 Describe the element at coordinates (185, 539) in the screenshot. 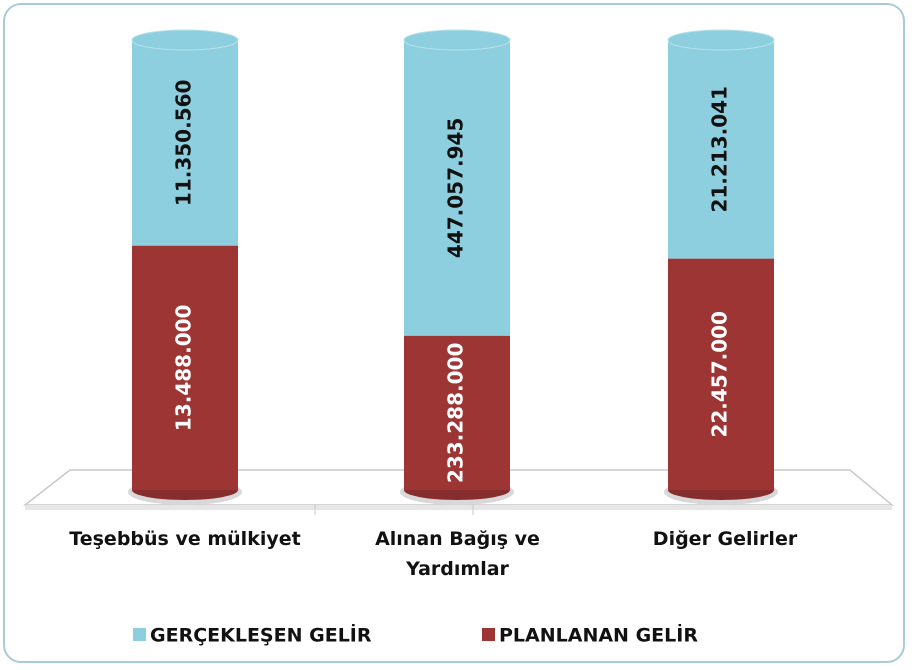

I see `category-label: Teşebbüs ve mülkiyet` at that location.